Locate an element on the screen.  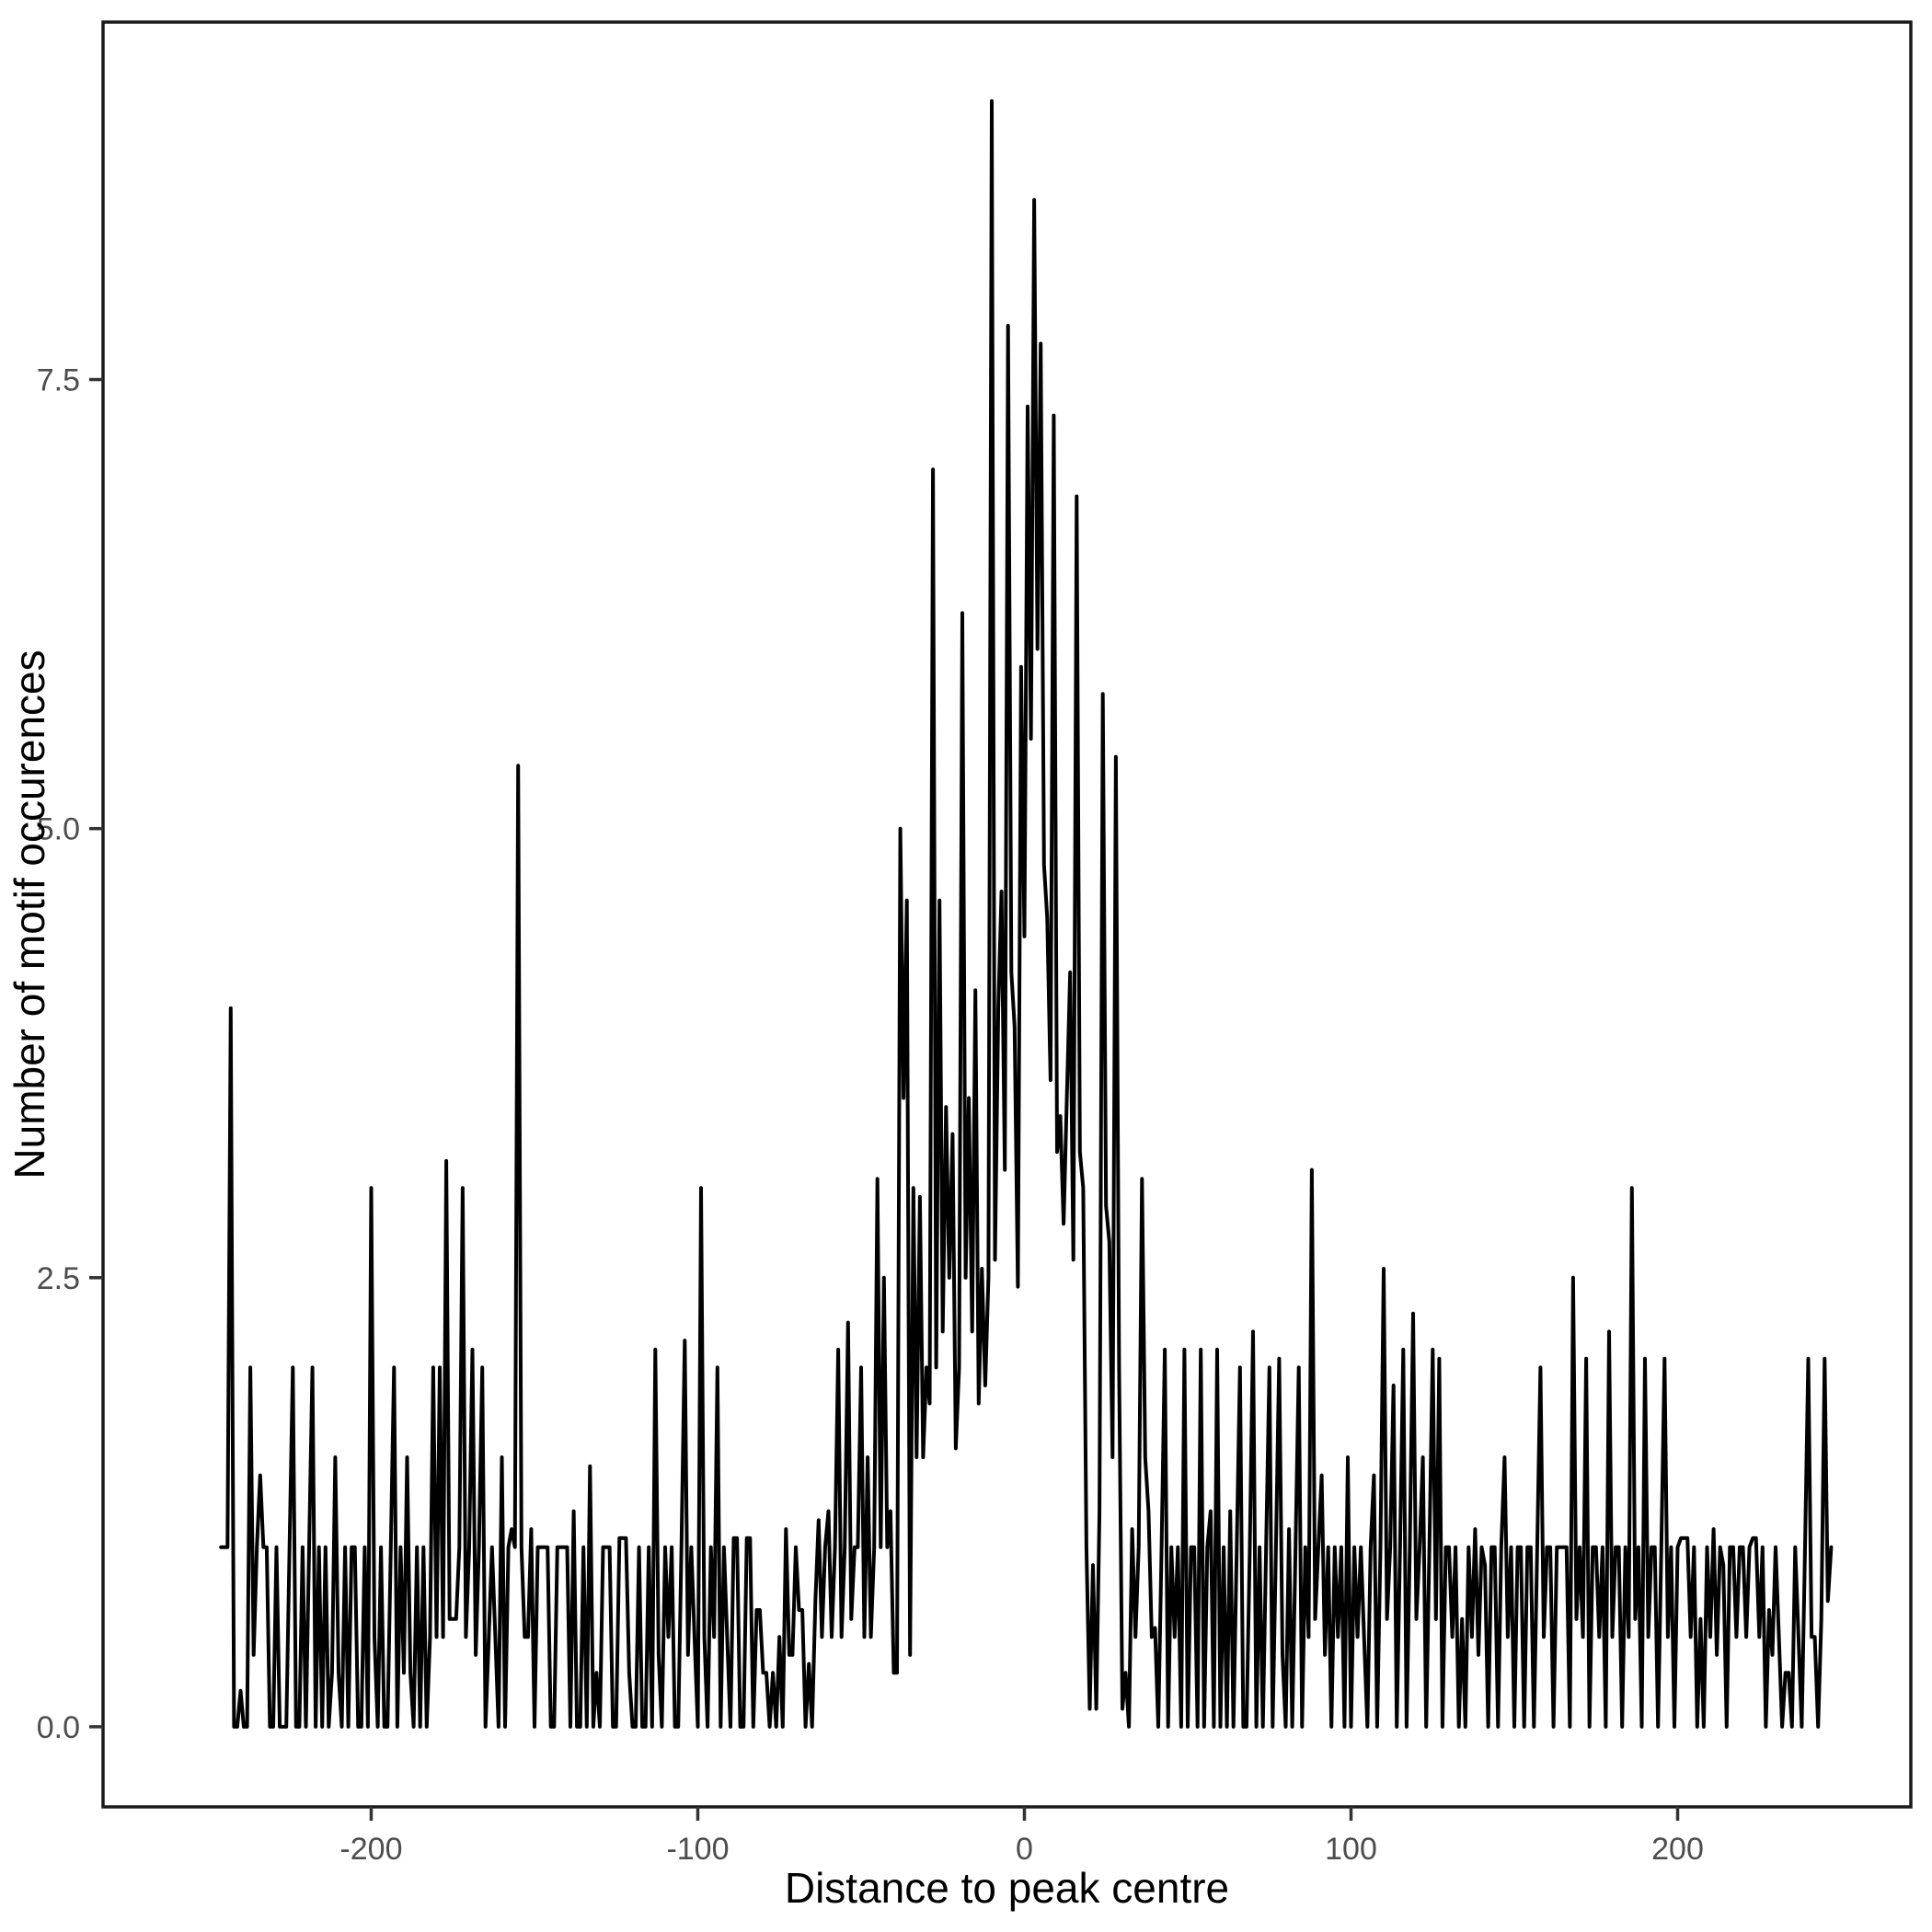
x-tick-label: 100 is located at coordinates (1351, 1849).